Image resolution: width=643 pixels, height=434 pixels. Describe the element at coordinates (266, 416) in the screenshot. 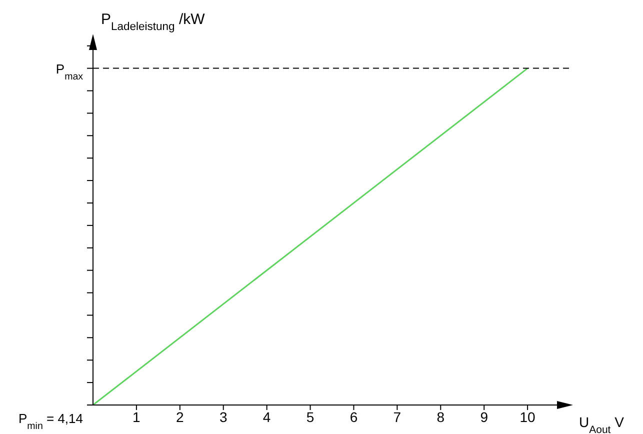

I see `x-tick-label: 4` at that location.